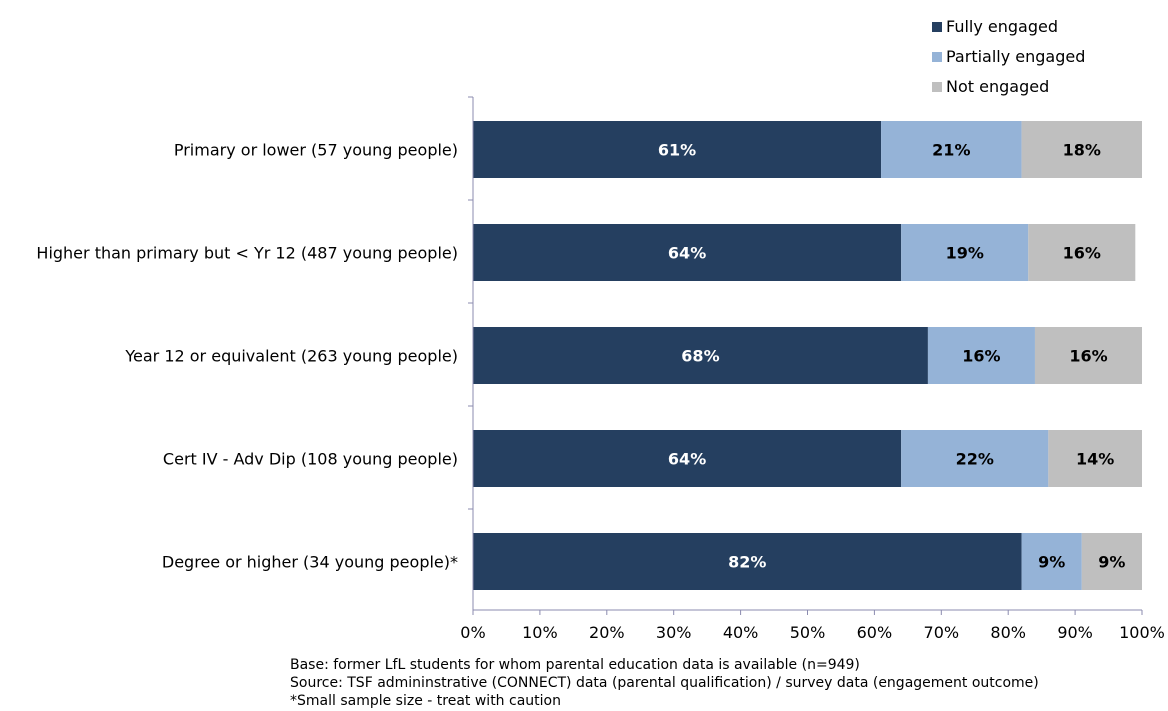 The width and height of the screenshot is (1168, 711). I want to click on data-label-partially-engaged-3: 16%, so click(981, 356).